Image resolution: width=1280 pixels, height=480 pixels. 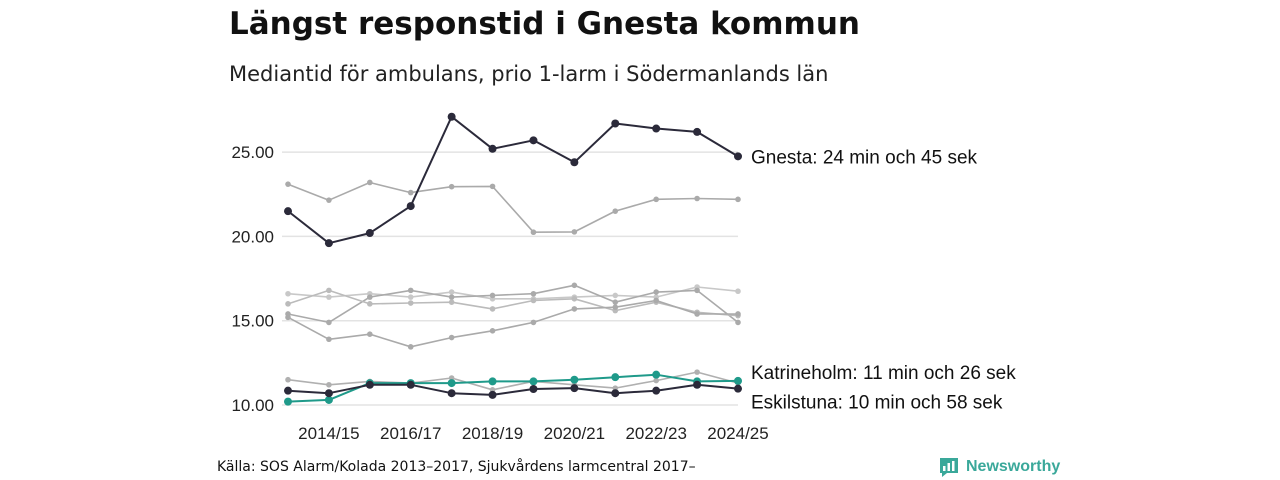 I want to click on x-tick-label: 2018/19, so click(x=492, y=433).